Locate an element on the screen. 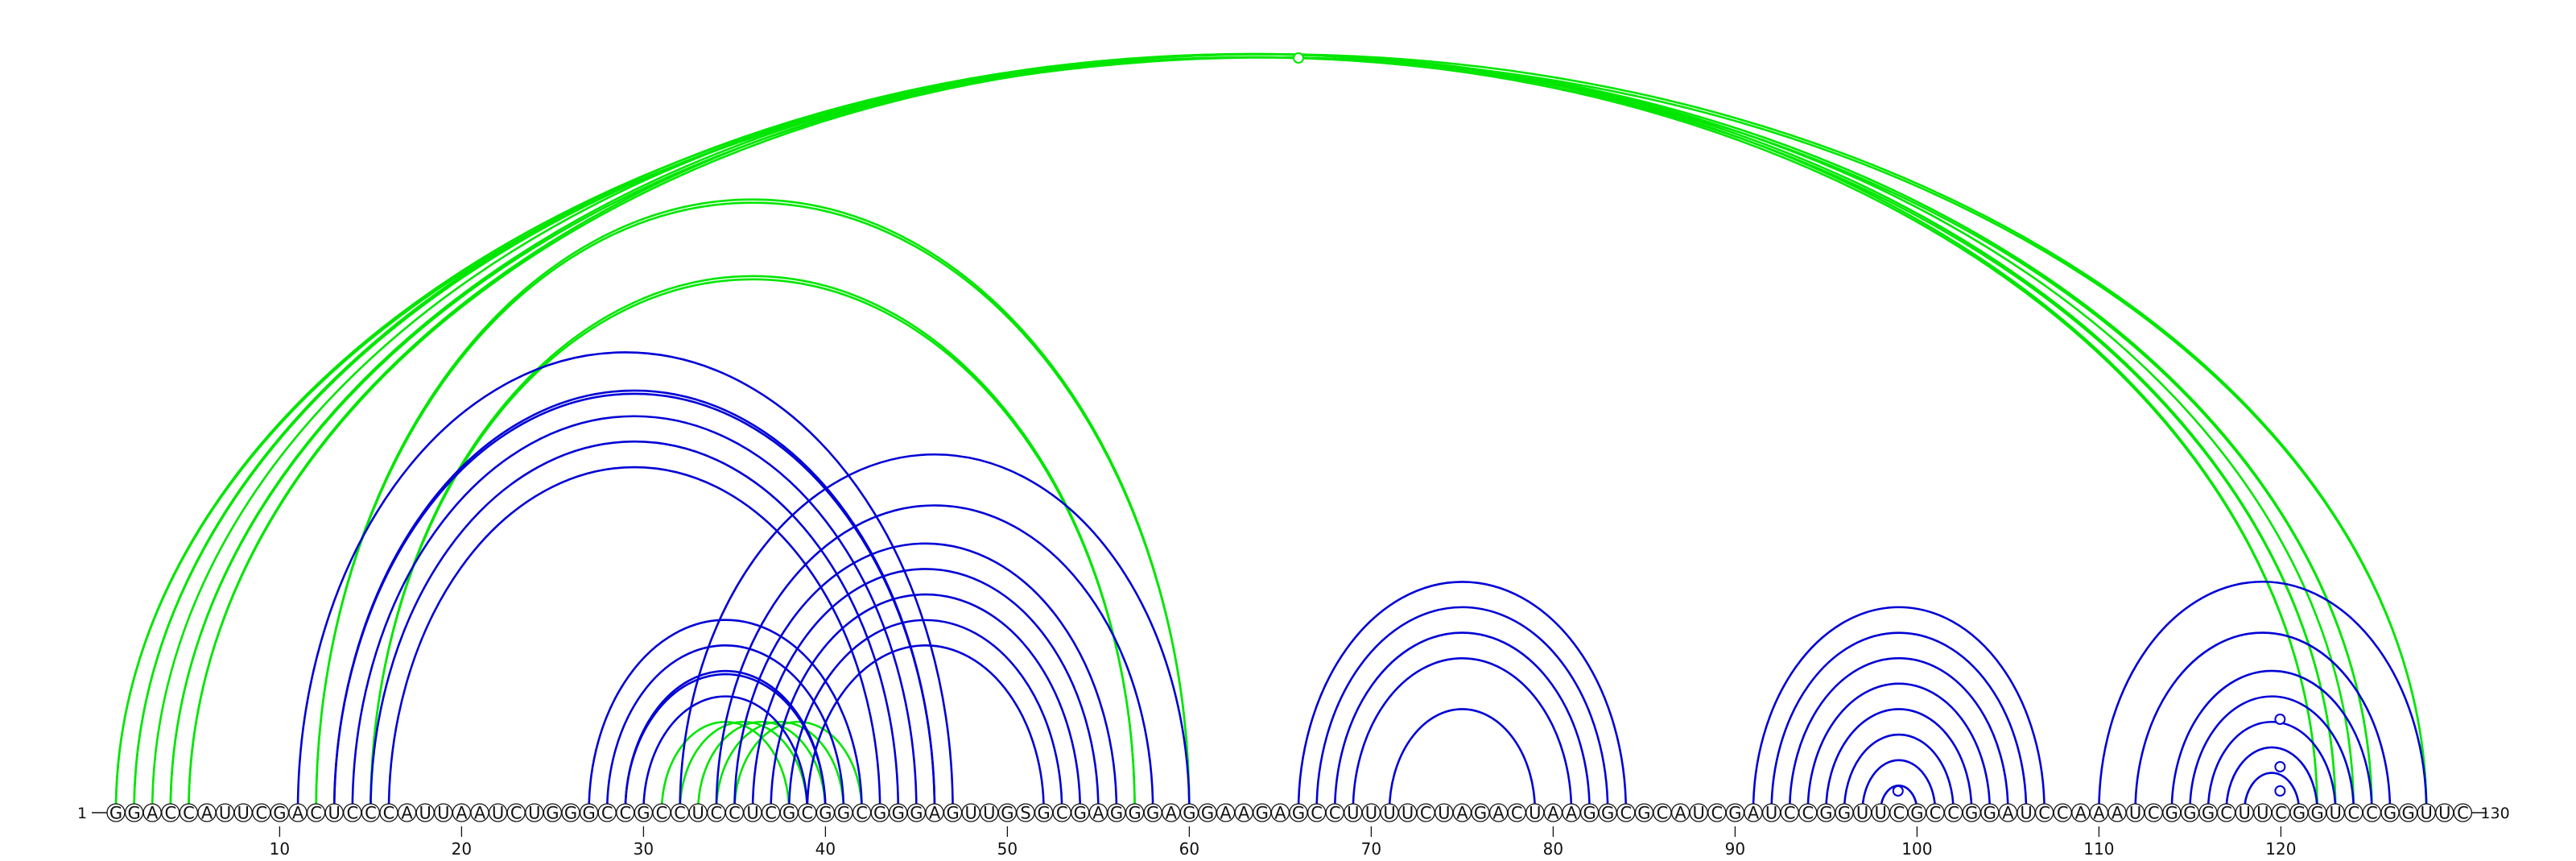 The width and height of the screenshot is (2576, 861). nucleotide: S is located at coordinates (1025, 813).